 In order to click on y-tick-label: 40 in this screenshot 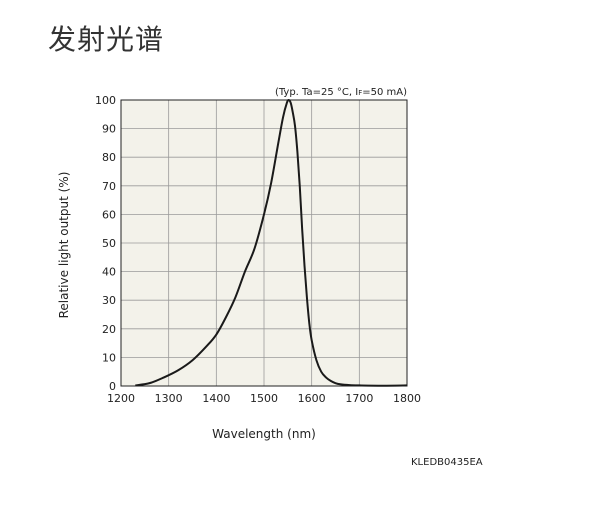, I will do `click(109, 272)`.